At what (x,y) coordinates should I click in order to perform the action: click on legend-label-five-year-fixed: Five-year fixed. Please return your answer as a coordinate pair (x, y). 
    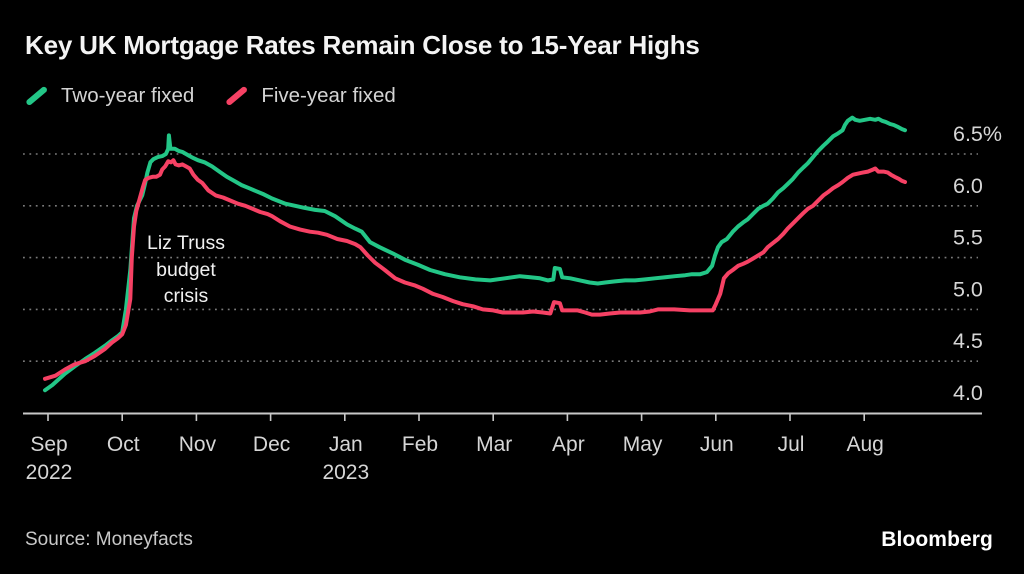
    Looking at the image, I should click on (328, 95).